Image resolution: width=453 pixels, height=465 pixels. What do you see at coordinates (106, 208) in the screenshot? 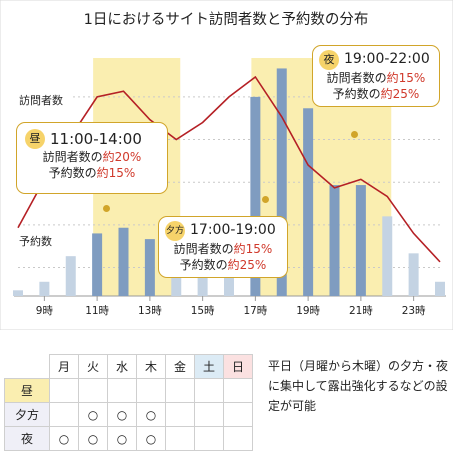
I see `noon-pointer` at bounding box center [106, 208].